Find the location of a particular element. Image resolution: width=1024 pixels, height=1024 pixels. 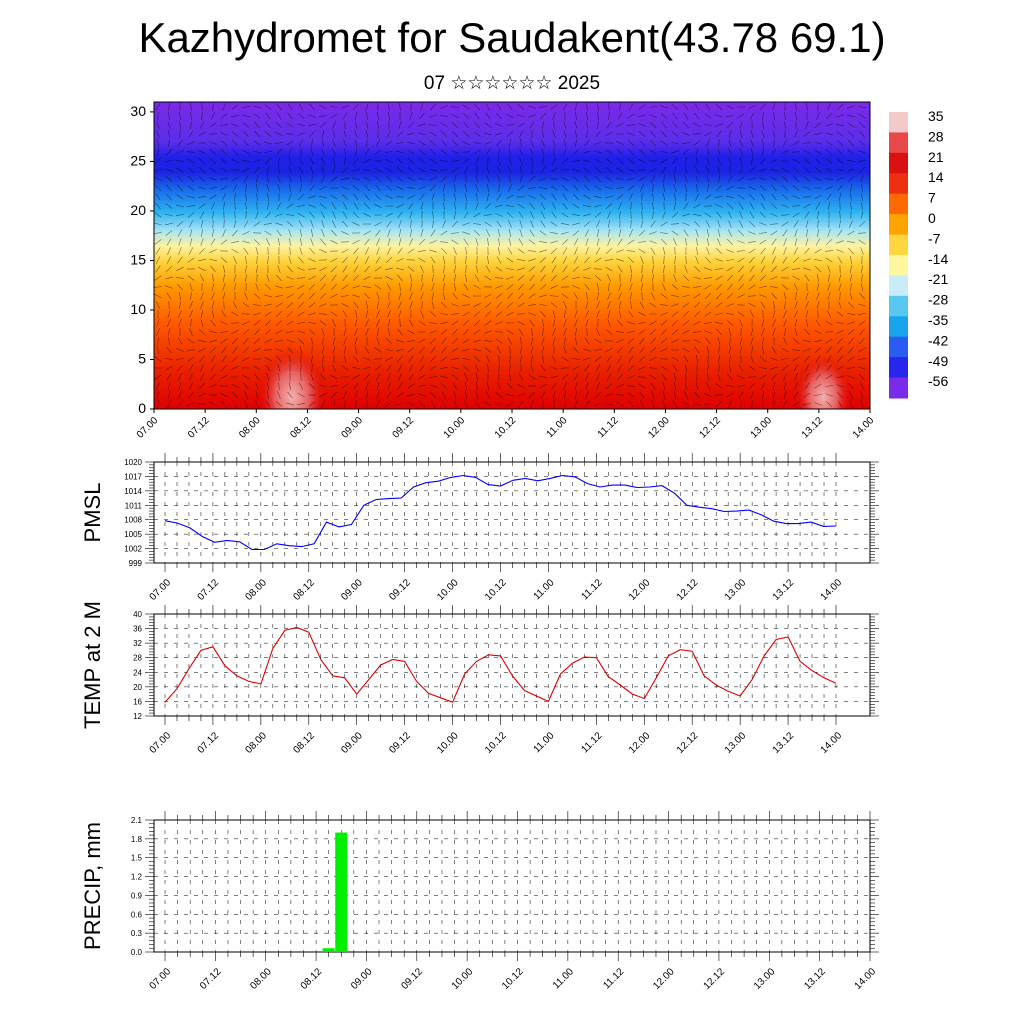

y-tick-label: 1014 is located at coordinates (133, 491).